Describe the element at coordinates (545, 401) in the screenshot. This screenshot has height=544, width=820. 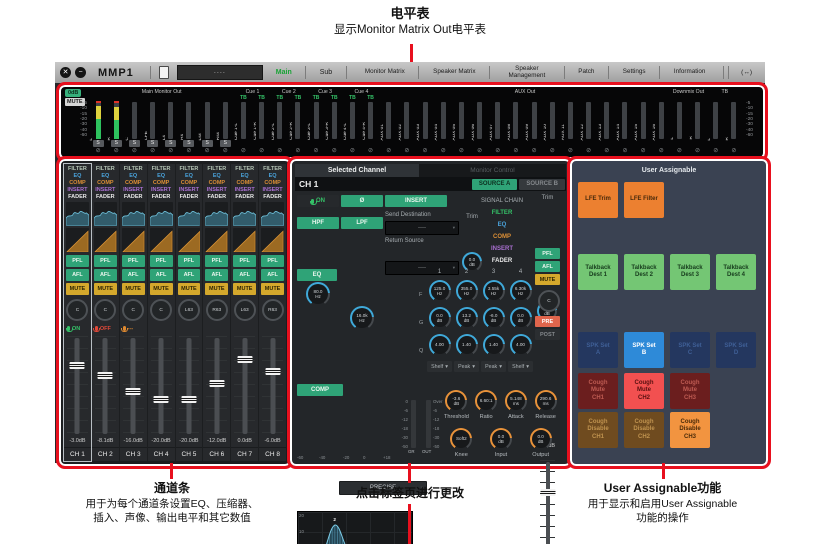
I see `comp-knob: 290.6 ms` at that location.